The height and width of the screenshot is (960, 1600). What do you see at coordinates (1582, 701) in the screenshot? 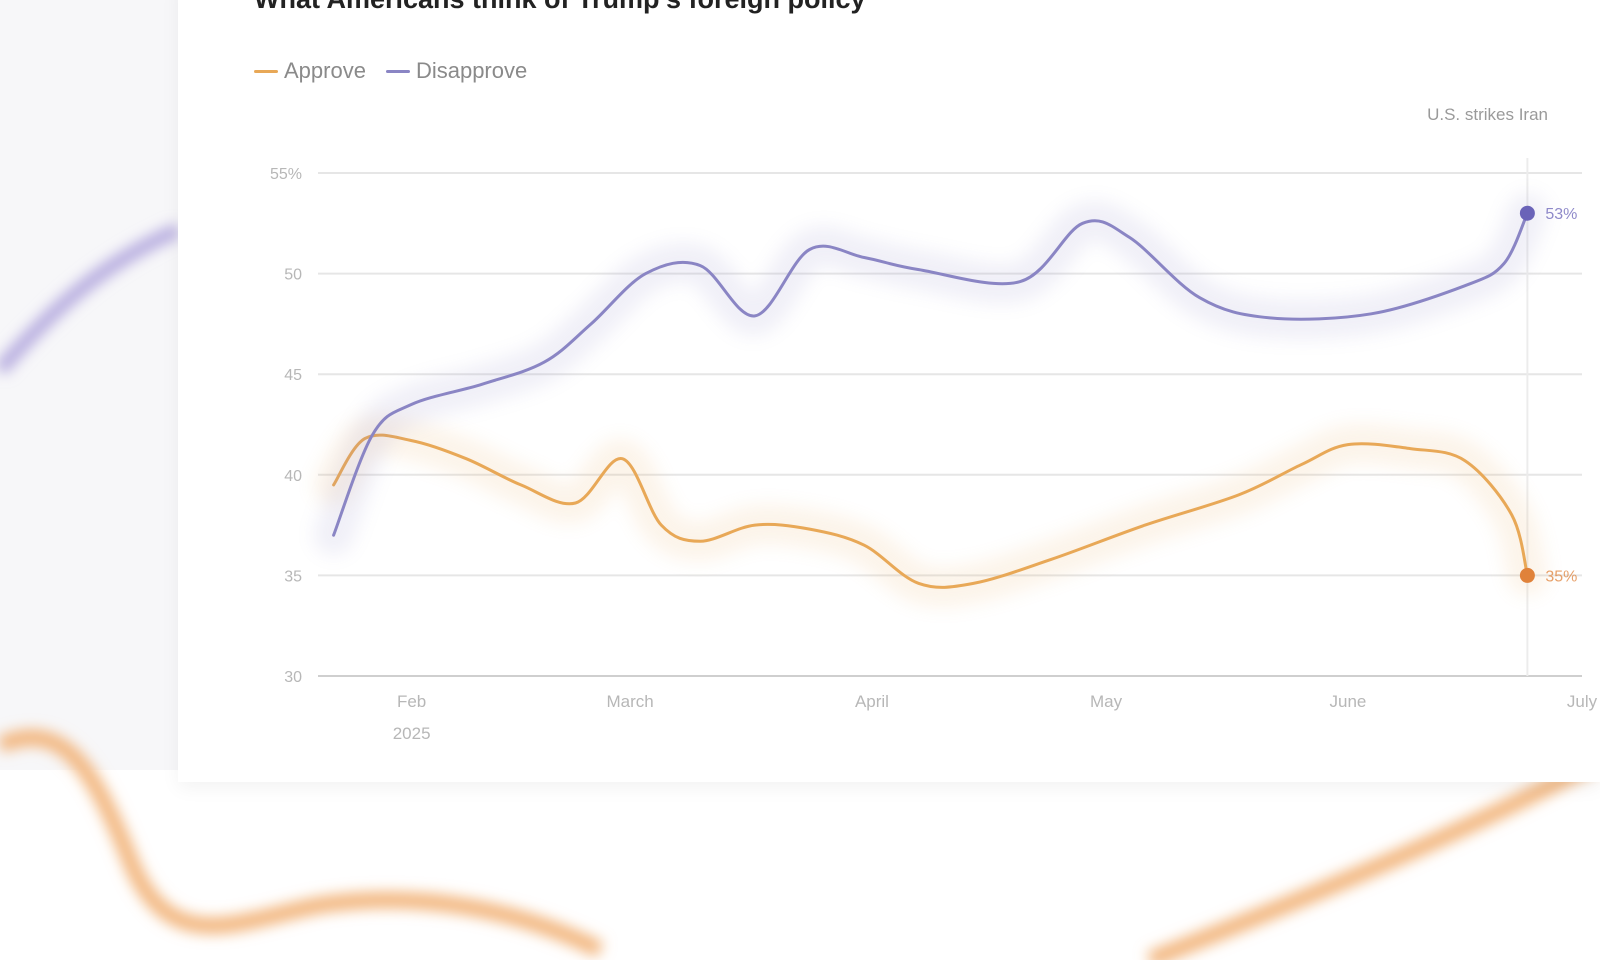
I see `x-tick-label: July` at bounding box center [1582, 701].